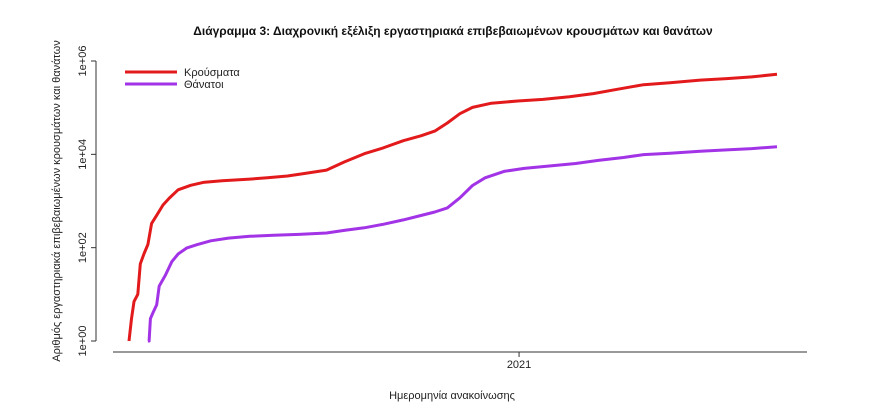 The width and height of the screenshot is (895, 408). I want to click on x-axis-ticks: 2021, so click(519, 361).